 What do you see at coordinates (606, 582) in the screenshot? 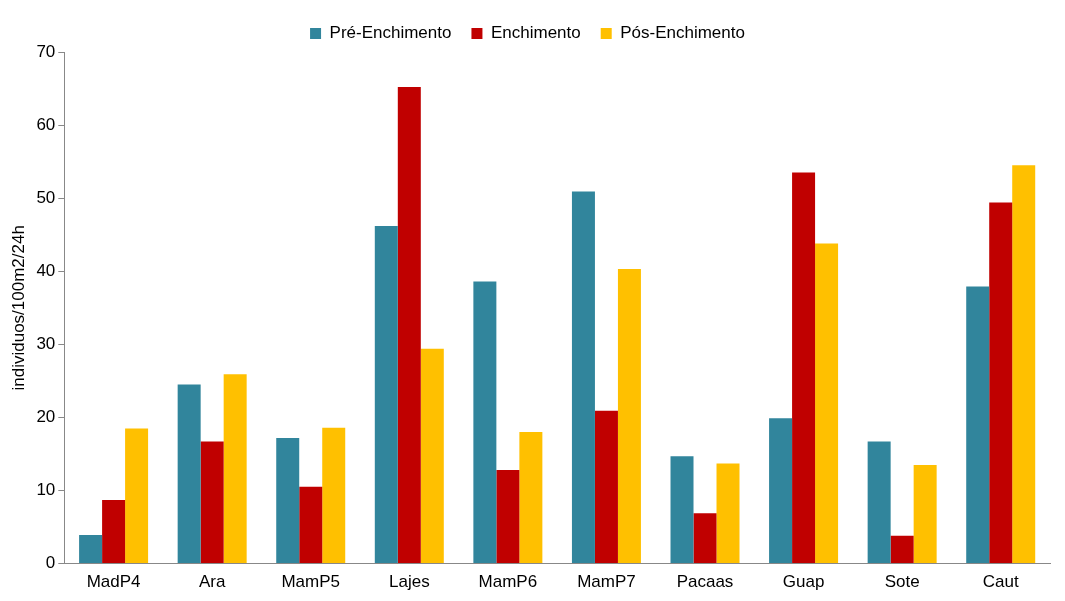
I see `x-tick-label: MamP7` at bounding box center [606, 582].